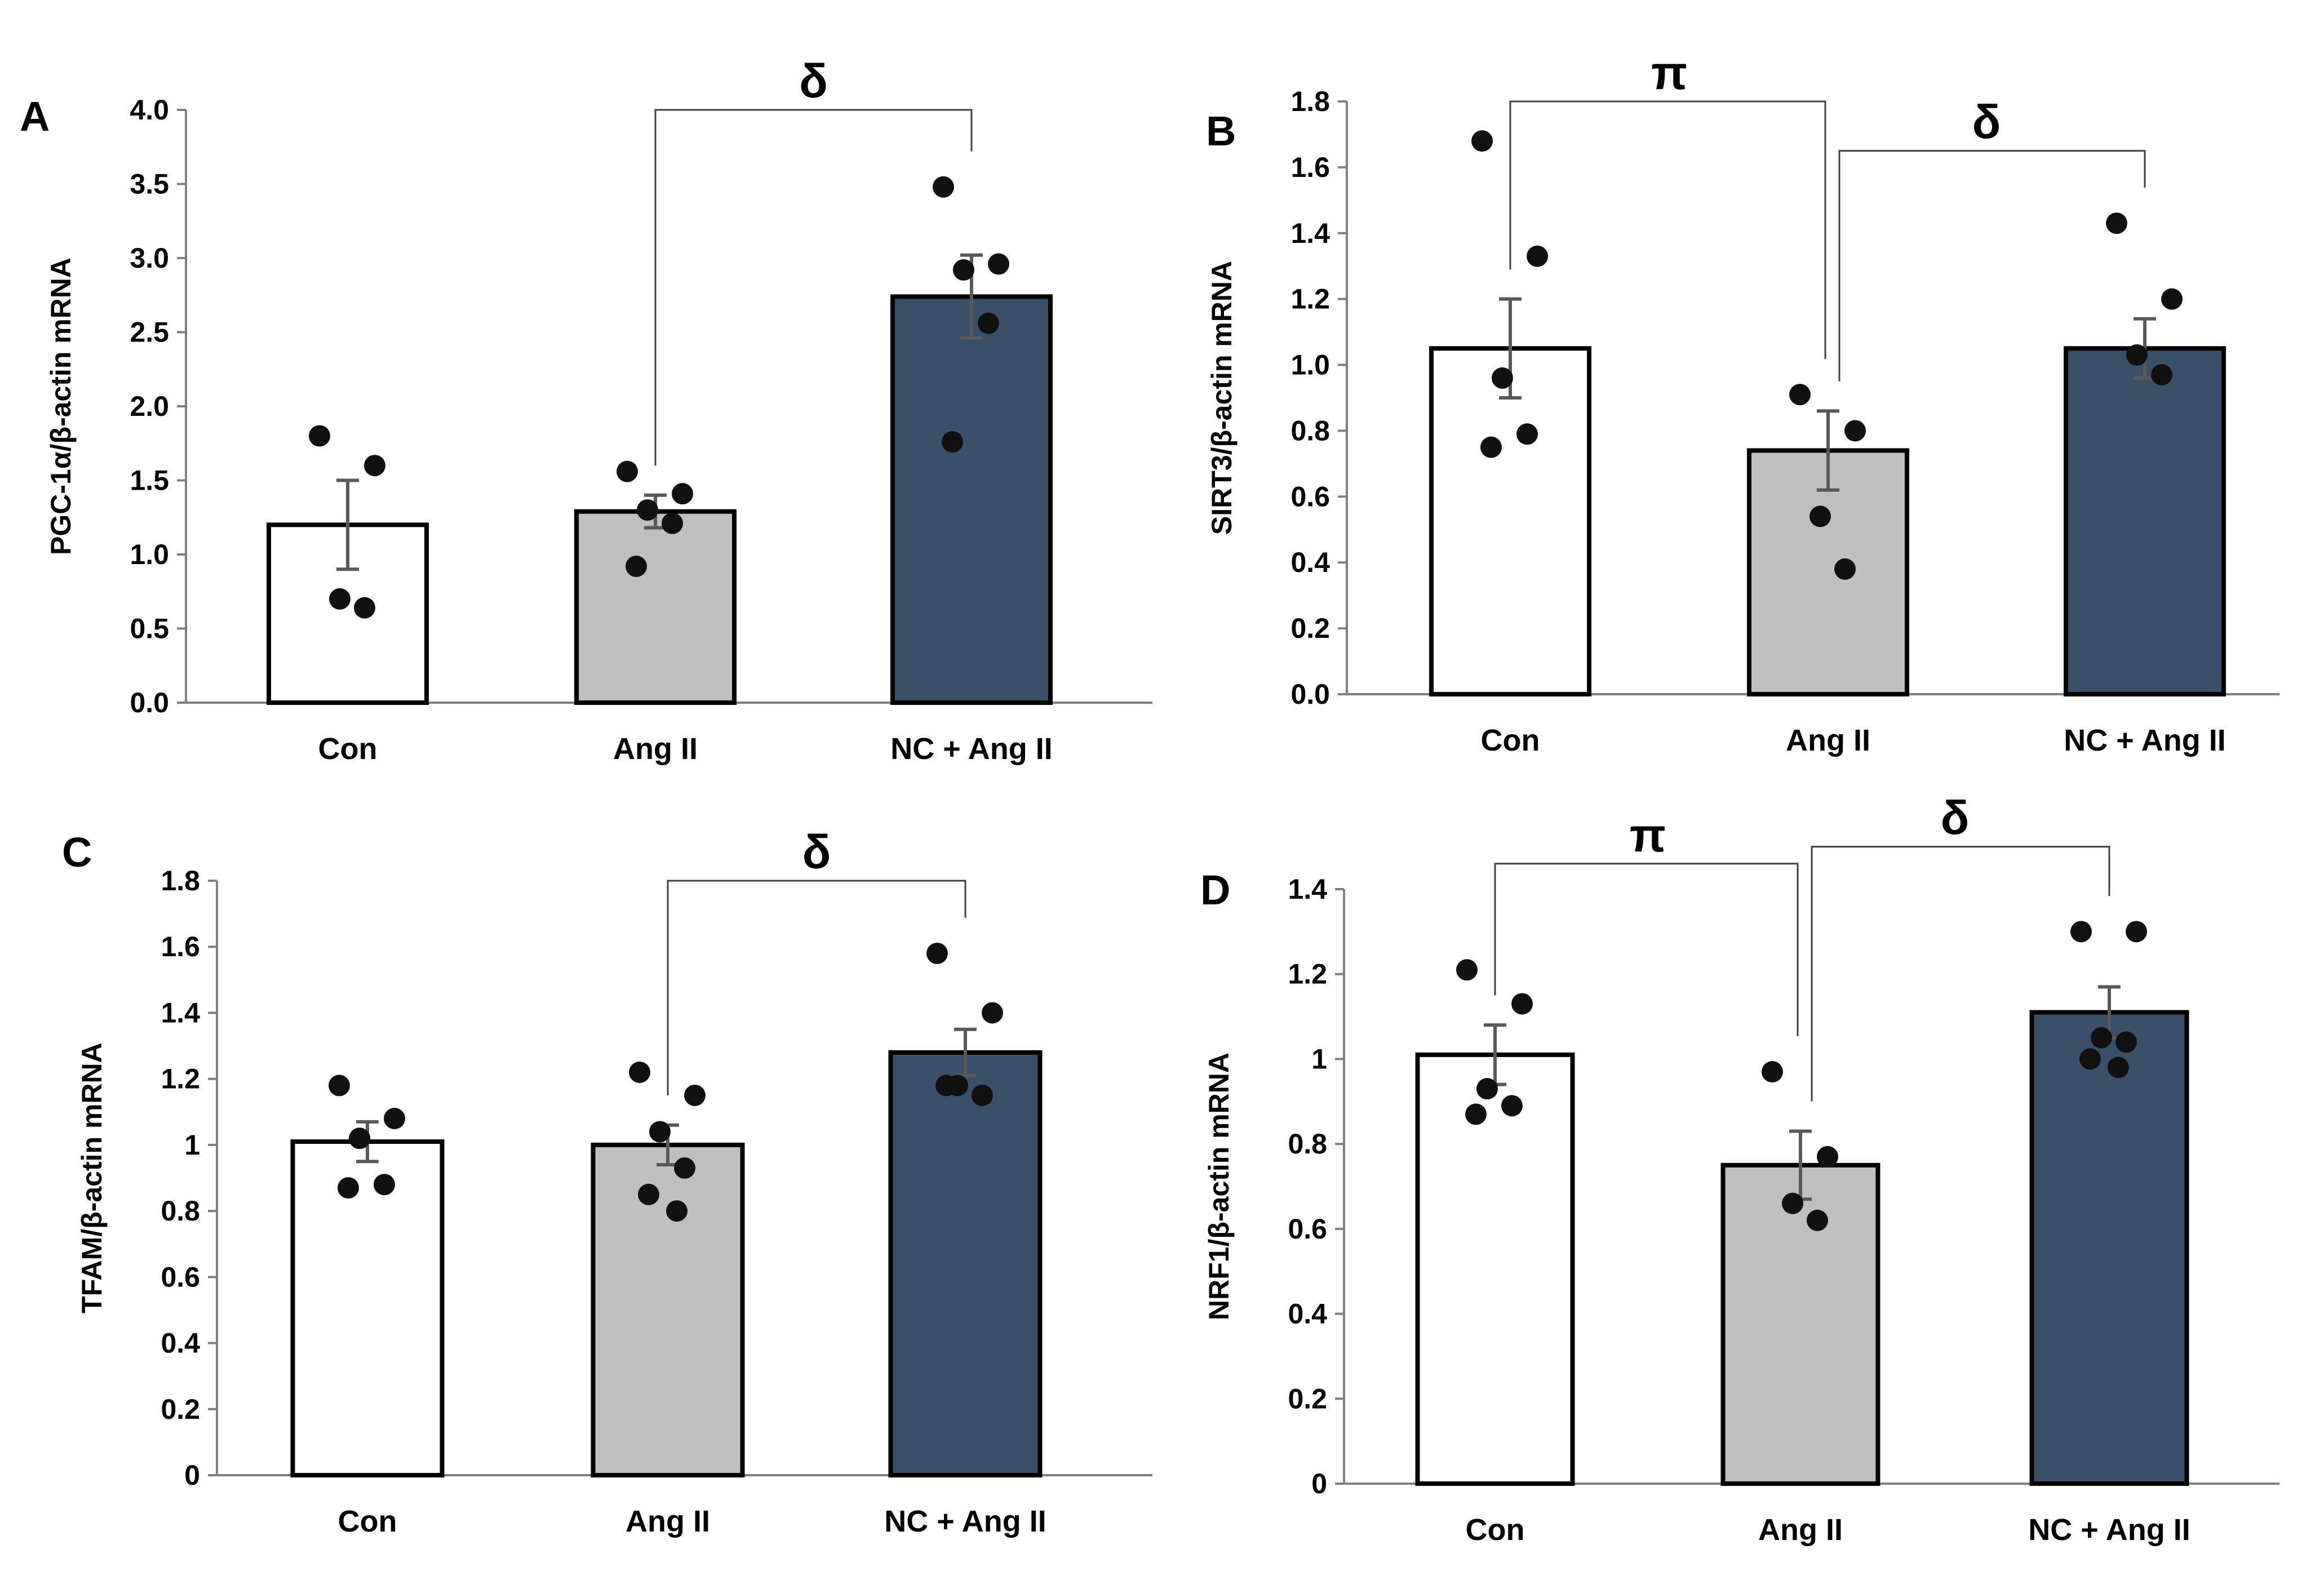 This screenshot has width=2324, height=1580. What do you see at coordinates (1221, 131) in the screenshot?
I see `panel-letter-b: B` at bounding box center [1221, 131].